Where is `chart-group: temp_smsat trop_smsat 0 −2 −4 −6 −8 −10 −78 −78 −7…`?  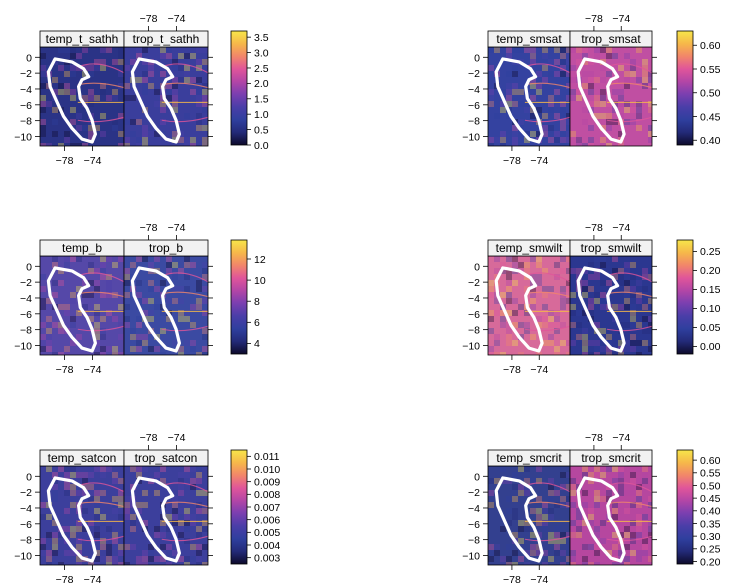 chart-group: temp_smsat trop_smsat 0 −2 −4 −6 −8 −10 −78 −78 −7… is located at coordinates (591, 90).